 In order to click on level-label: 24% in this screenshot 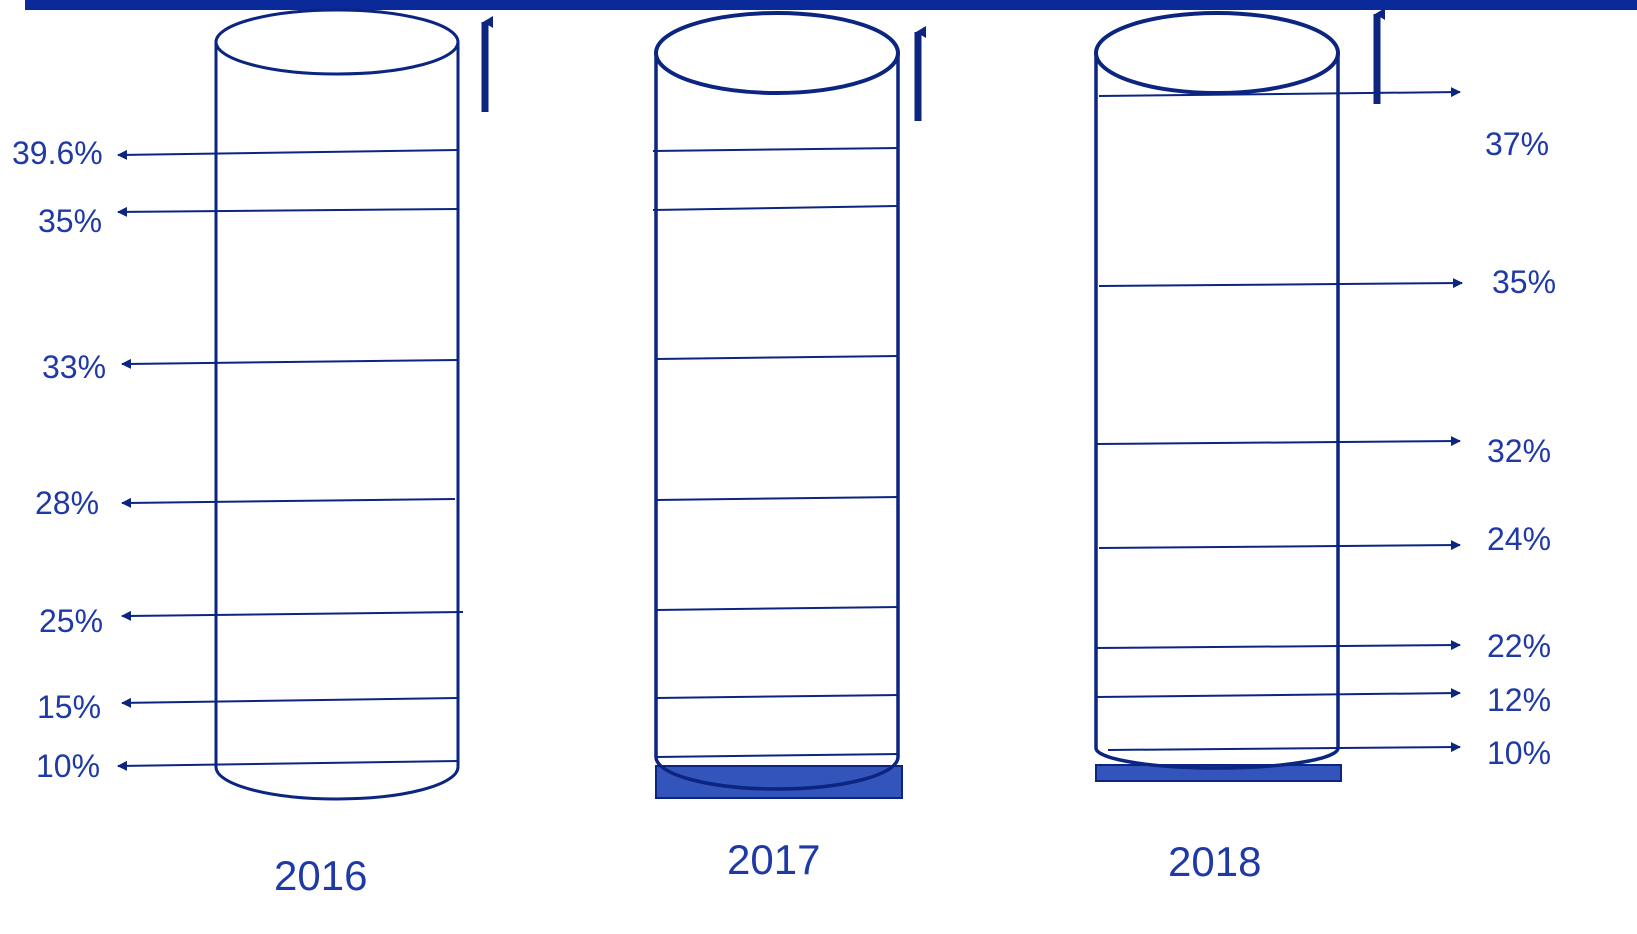, I will do `click(1519, 539)`.